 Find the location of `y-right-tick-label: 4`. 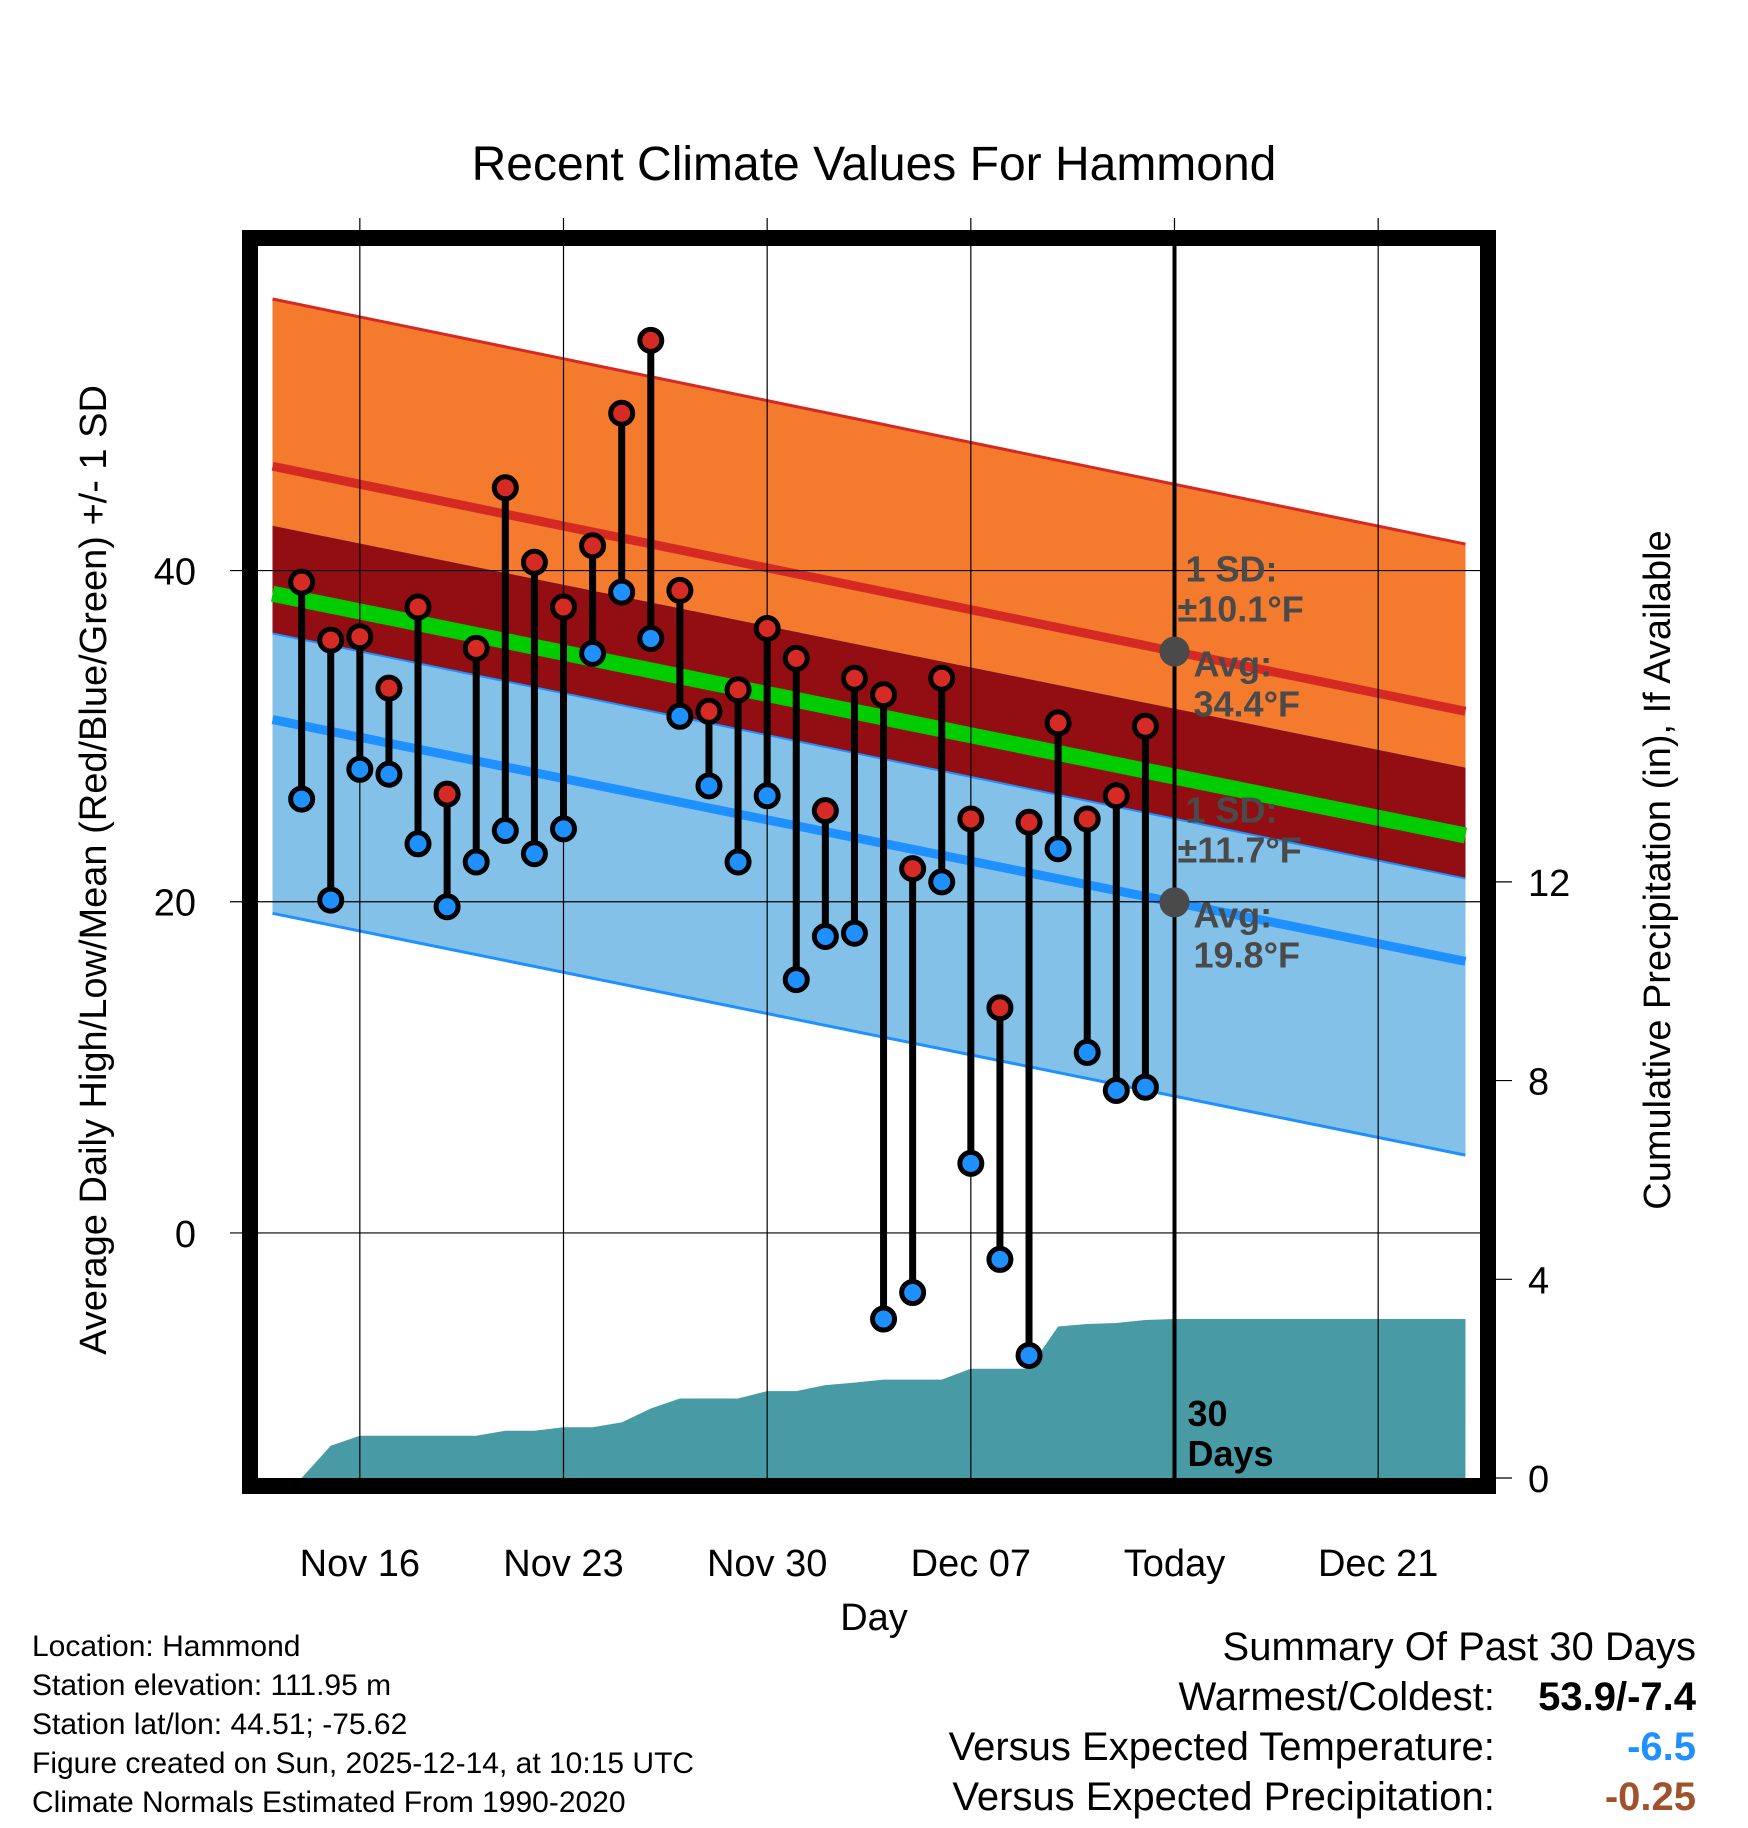

y-right-tick-label: 4 is located at coordinates (1538, 1281).